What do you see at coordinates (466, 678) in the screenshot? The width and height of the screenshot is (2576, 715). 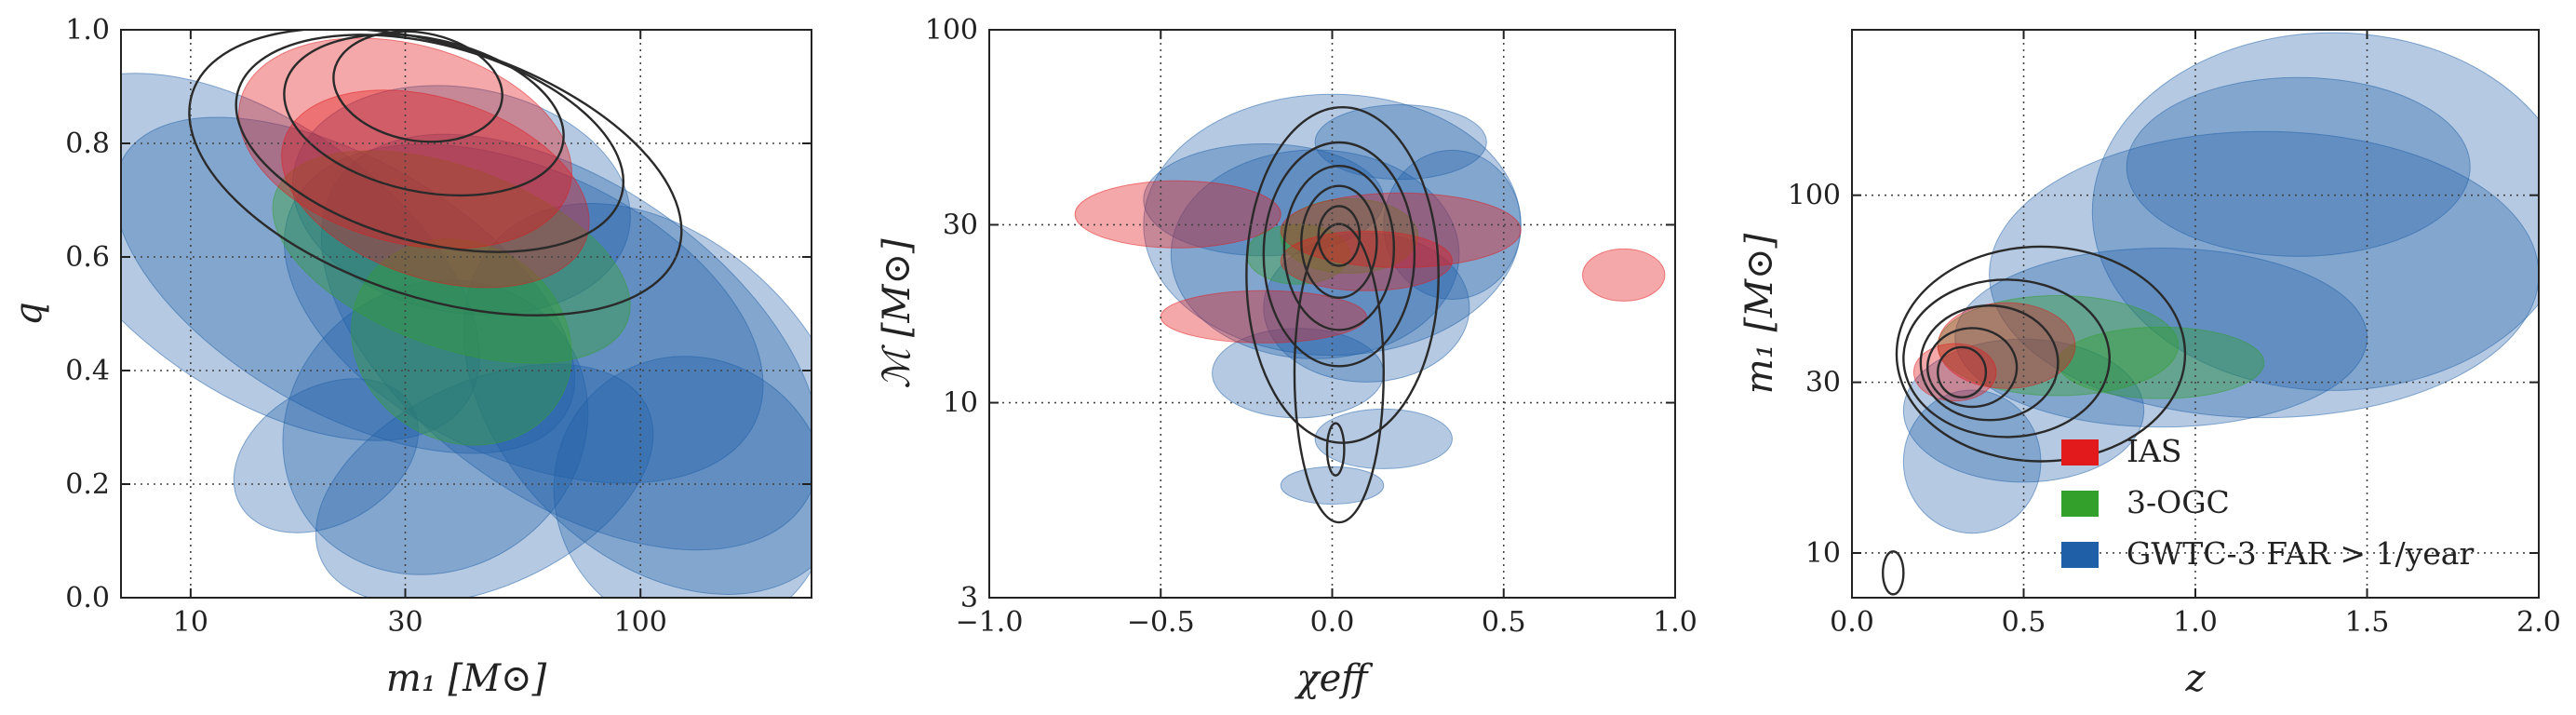 I see `x-axis-label: m₁ [M⊙]` at bounding box center [466, 678].